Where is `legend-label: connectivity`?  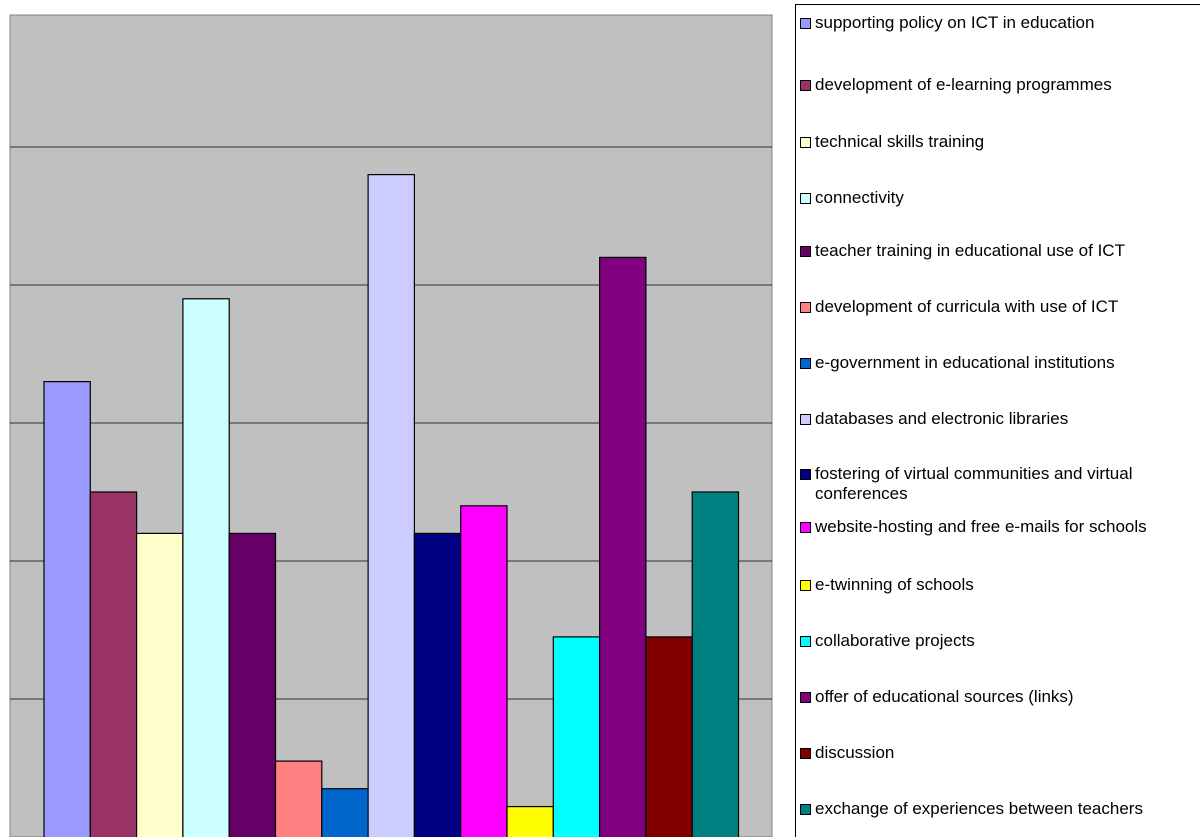 legend-label: connectivity is located at coordinates (859, 197).